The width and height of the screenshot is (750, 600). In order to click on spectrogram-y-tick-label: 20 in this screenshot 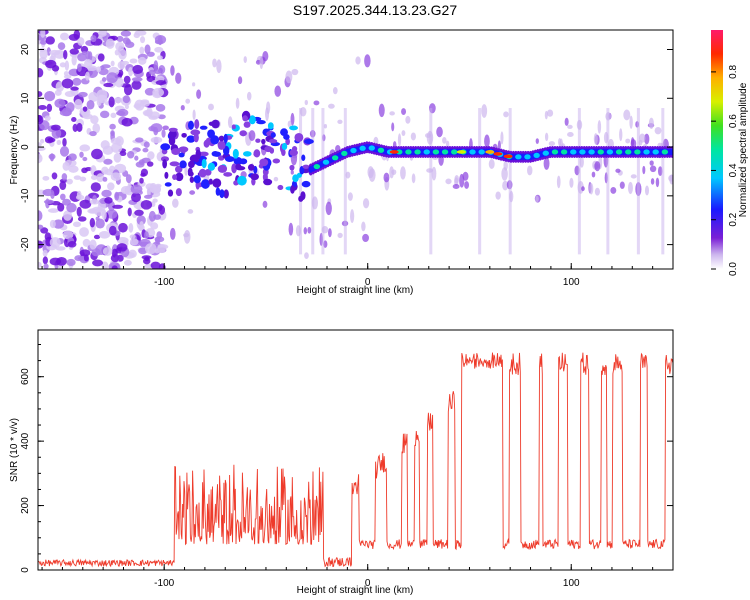, I will do `click(25, 50)`.